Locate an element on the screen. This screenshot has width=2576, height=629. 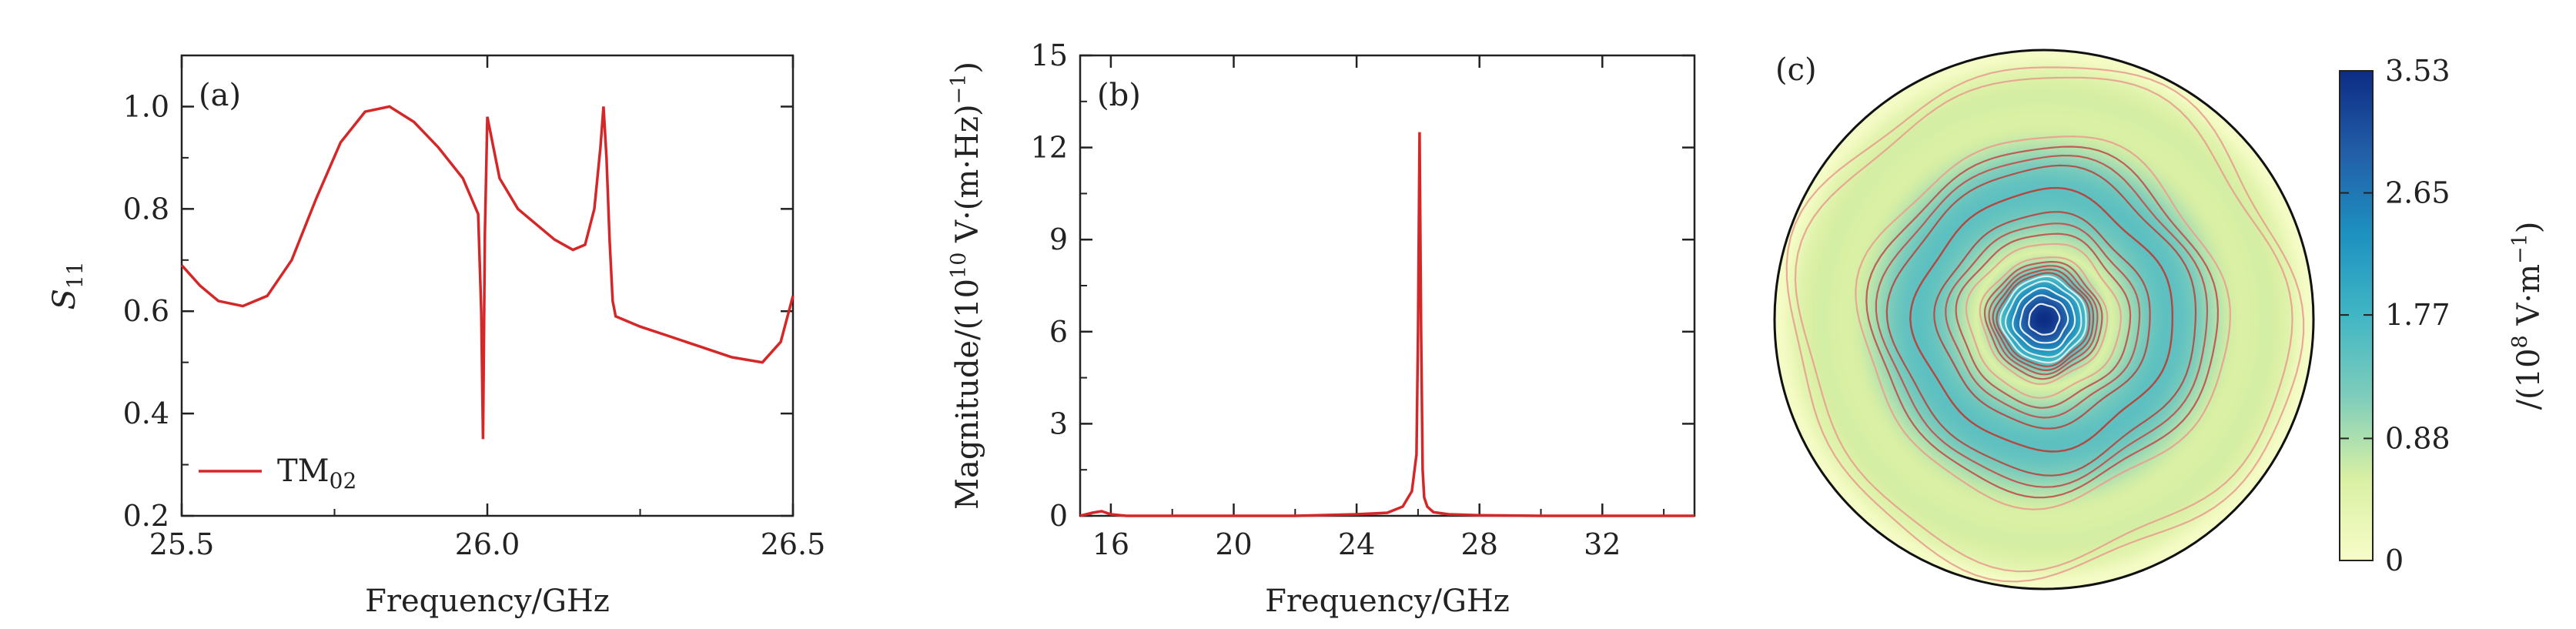
panel-a-x-axis-label: Frequency/GHz is located at coordinates (488, 601).